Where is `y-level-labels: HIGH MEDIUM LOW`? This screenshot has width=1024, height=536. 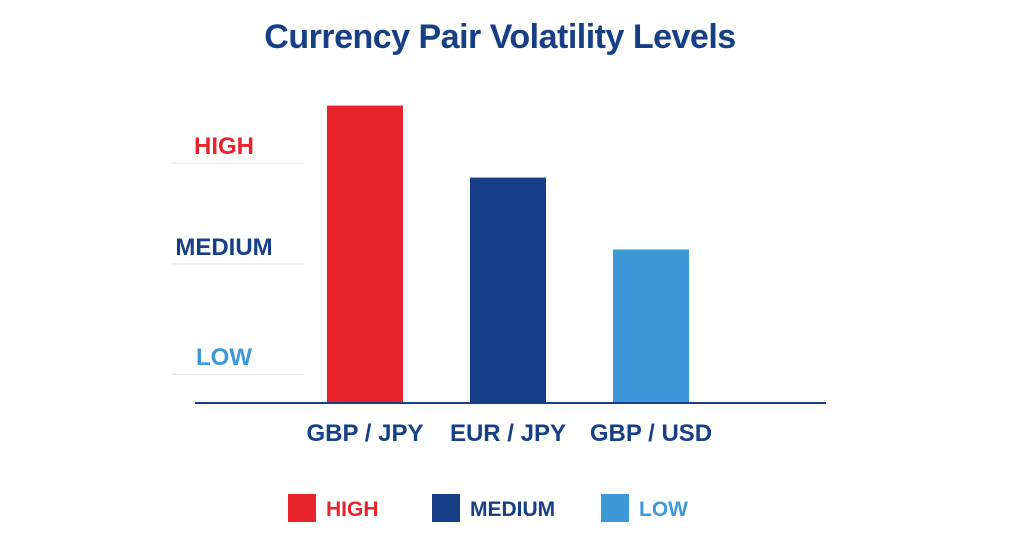
y-level-labels: HIGH MEDIUM LOW is located at coordinates (223, 252).